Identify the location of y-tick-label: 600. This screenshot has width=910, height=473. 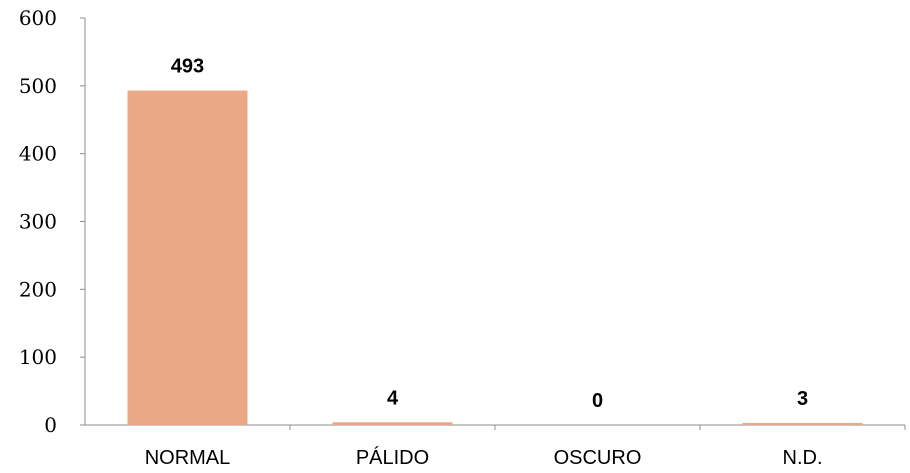
(38, 18).